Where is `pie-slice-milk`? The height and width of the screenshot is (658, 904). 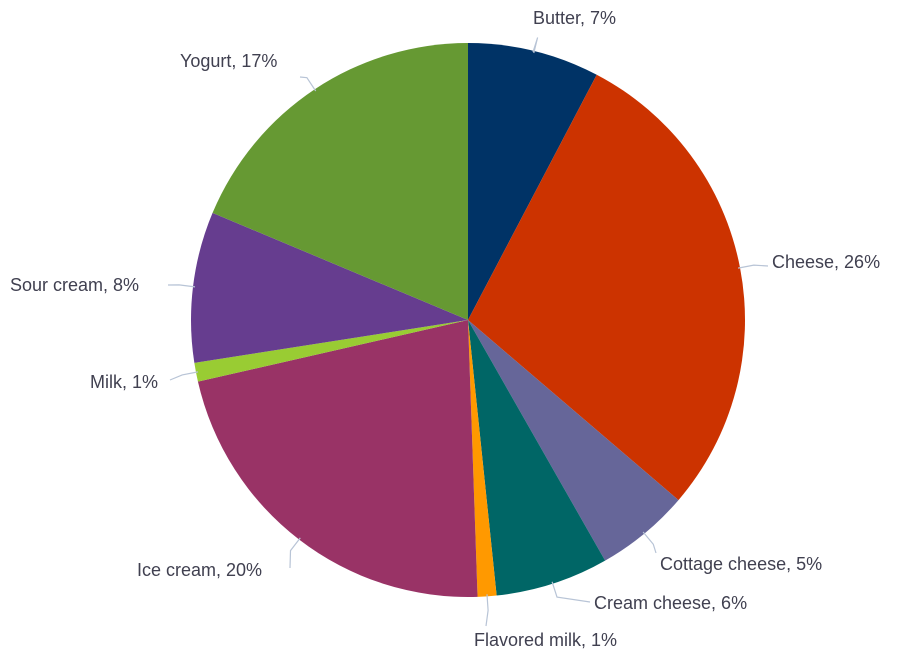 pie-slice-milk is located at coordinates (331, 351).